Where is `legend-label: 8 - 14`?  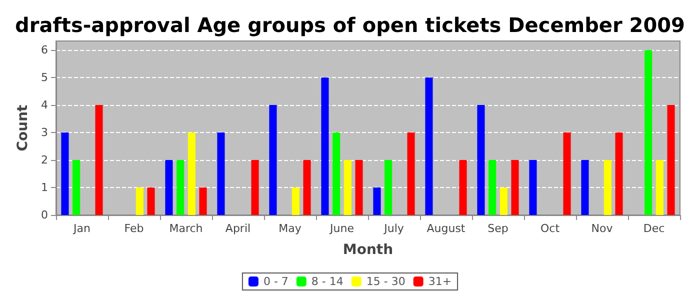
legend-label: 8 - 14 is located at coordinates (327, 281).